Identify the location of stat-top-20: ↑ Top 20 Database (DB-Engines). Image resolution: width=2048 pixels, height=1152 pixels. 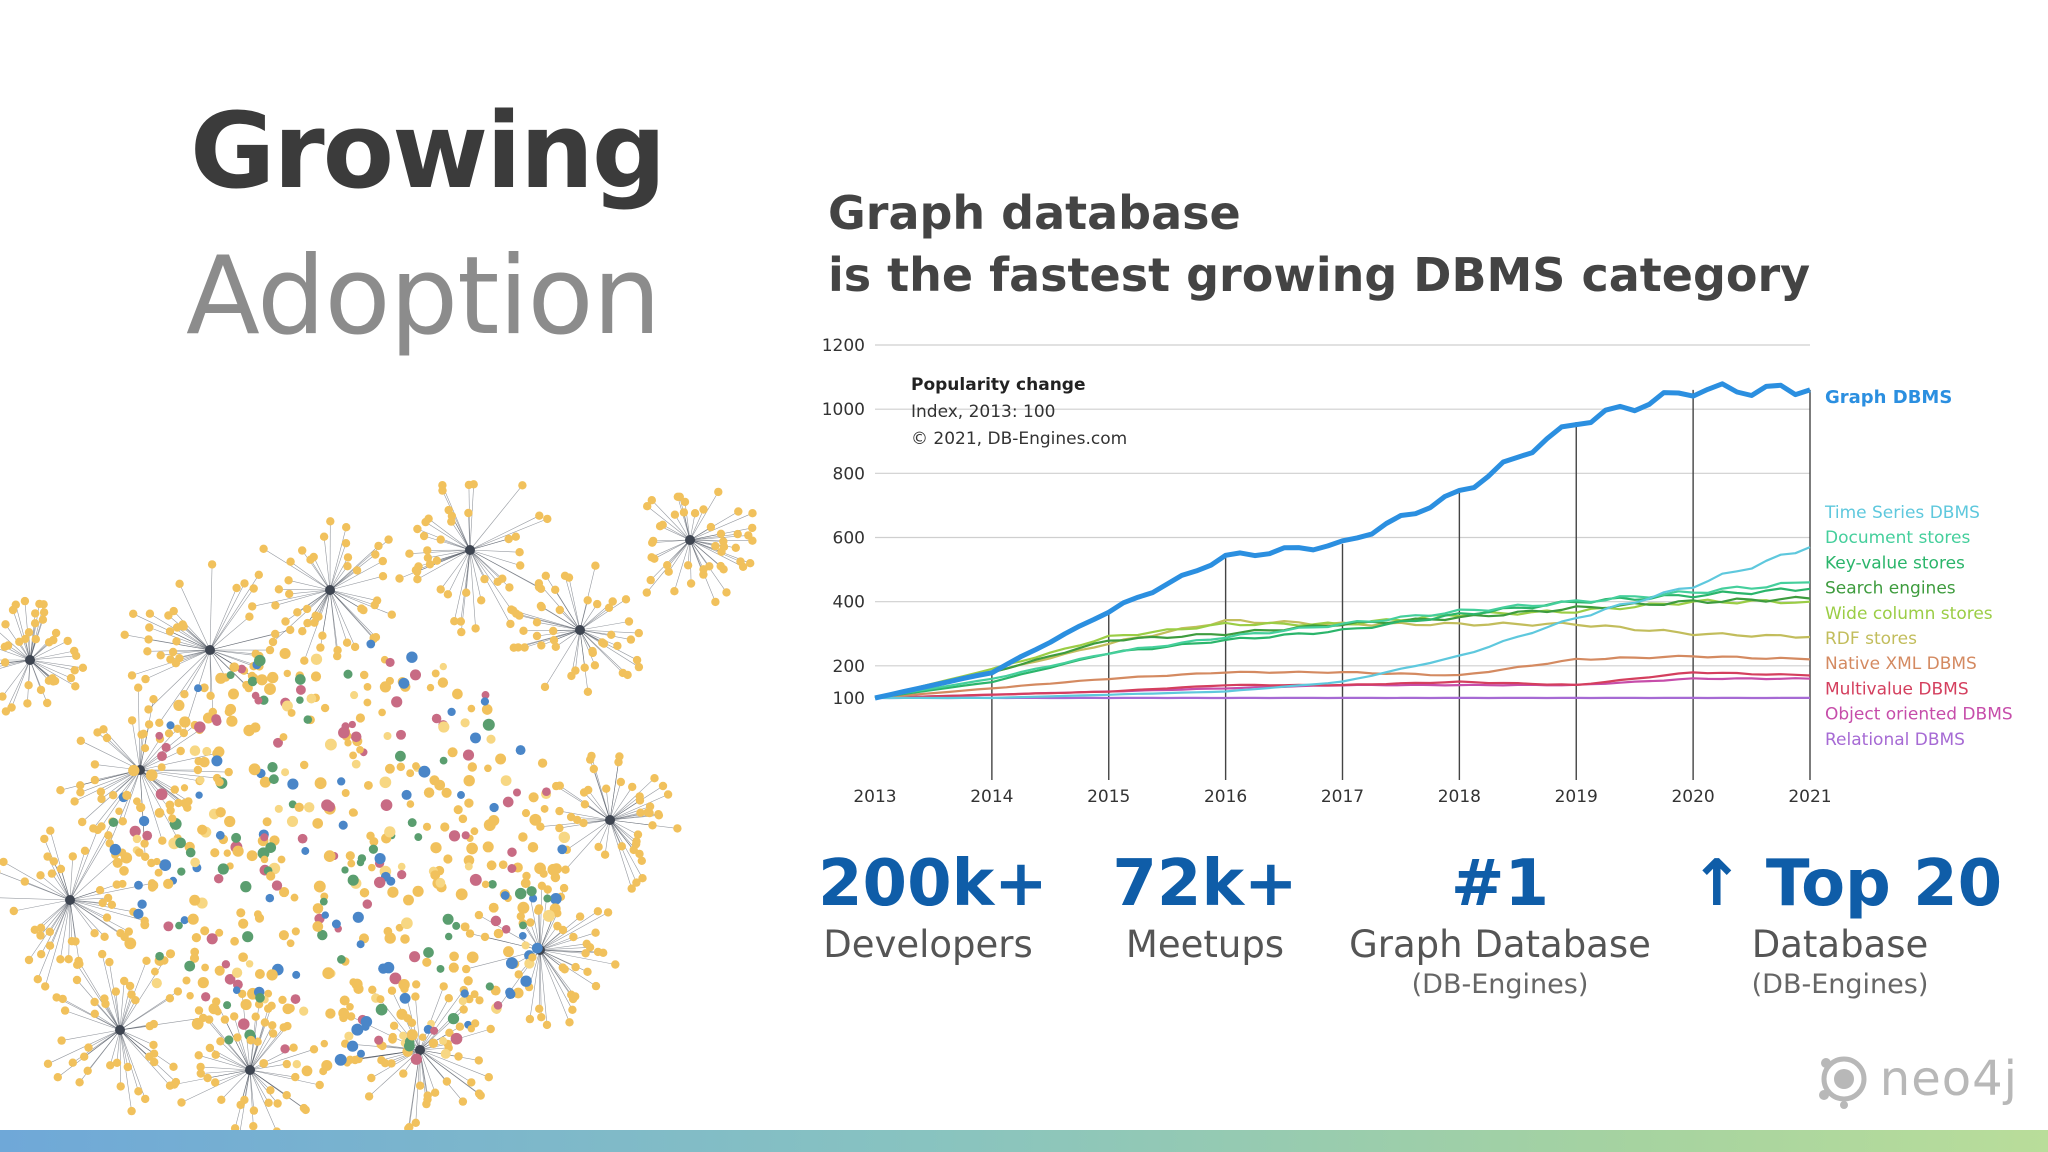
(1846, 924).